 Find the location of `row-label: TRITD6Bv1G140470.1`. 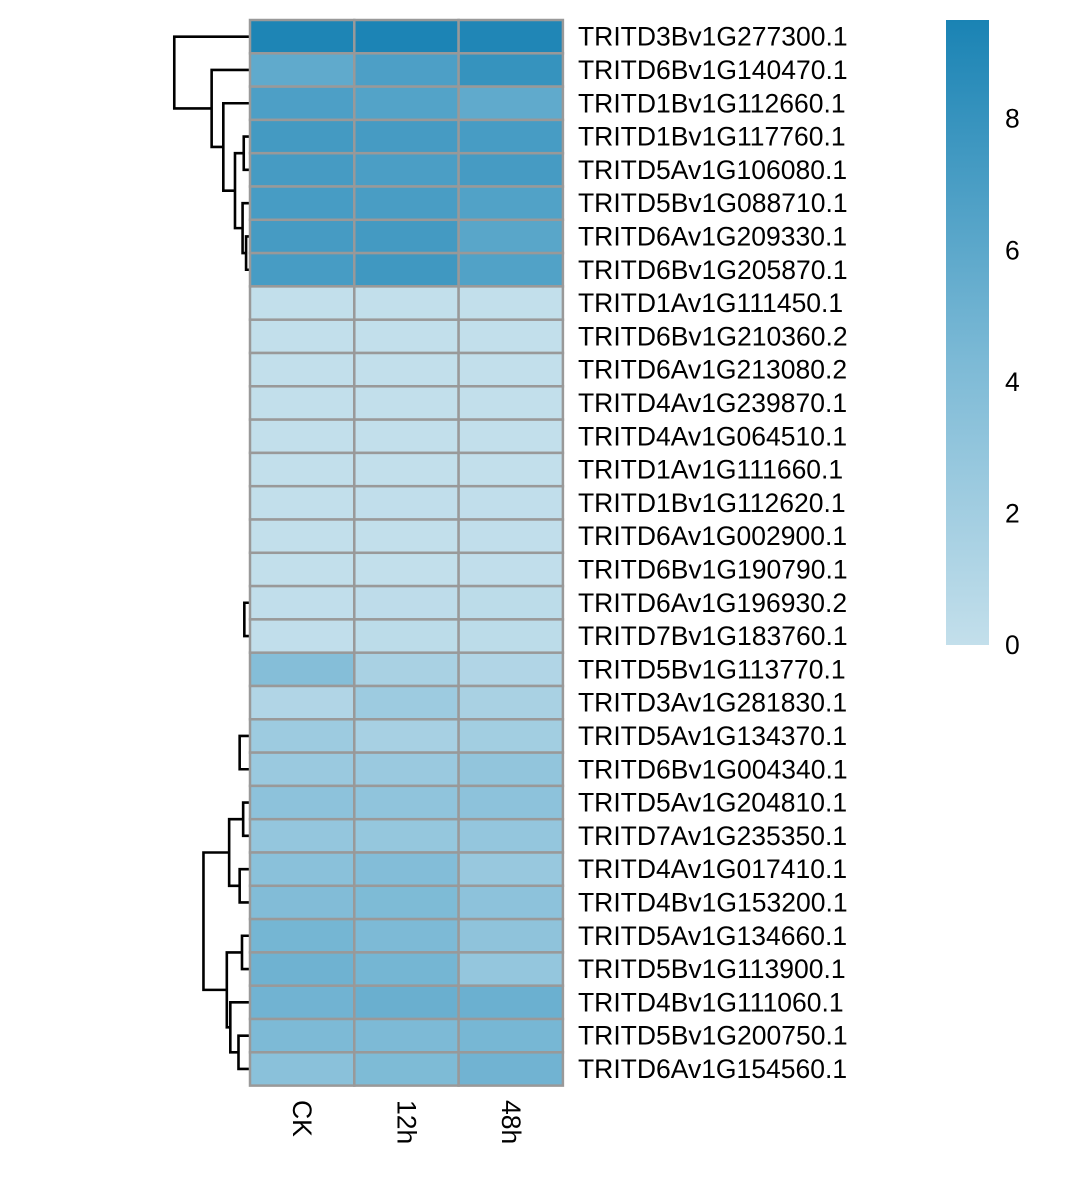

row-label: TRITD6Bv1G140470.1 is located at coordinates (713, 70).